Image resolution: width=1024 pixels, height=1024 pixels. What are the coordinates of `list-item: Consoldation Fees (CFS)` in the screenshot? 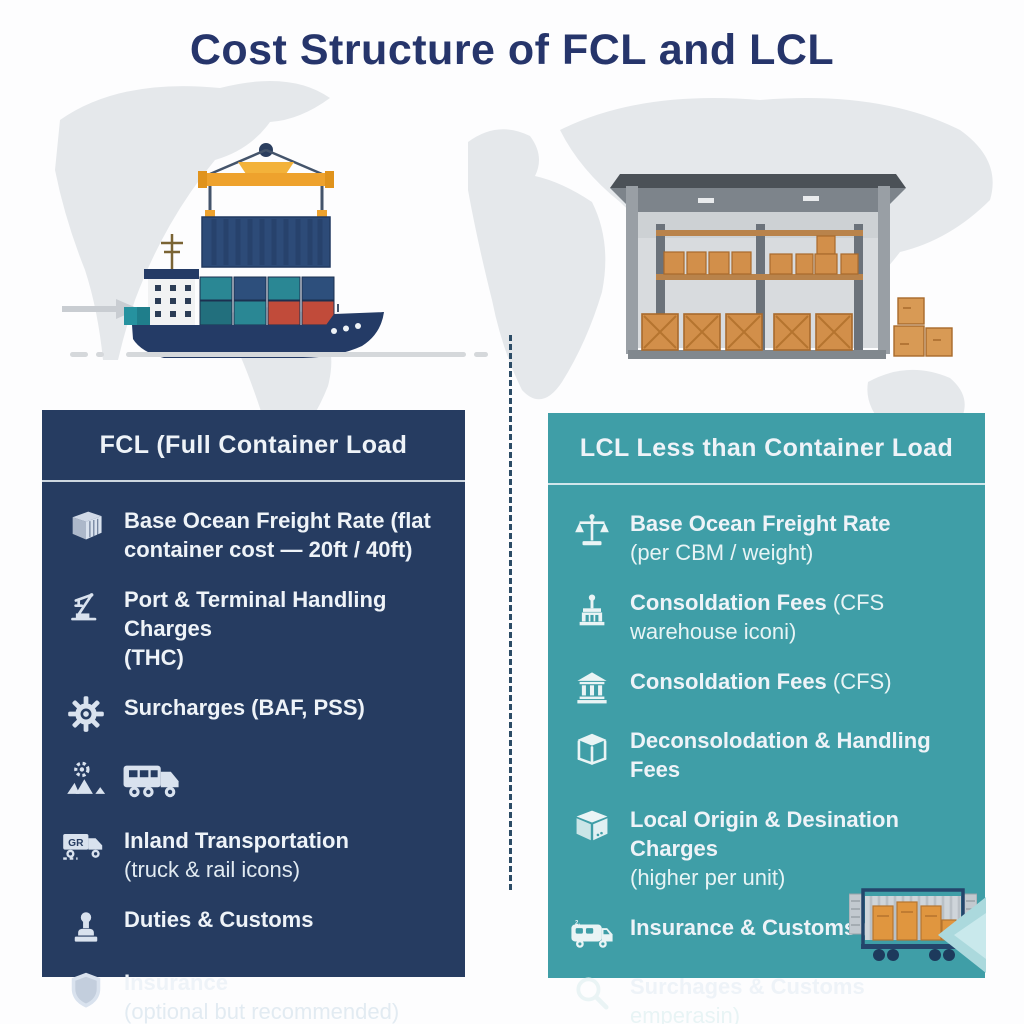 It's located at (770, 686).